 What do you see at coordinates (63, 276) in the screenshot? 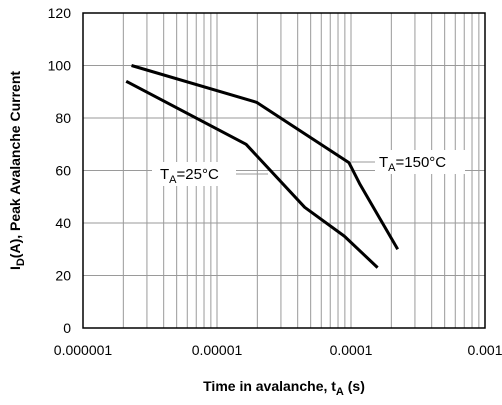
I see `y-tick-label: 20` at bounding box center [63, 276].